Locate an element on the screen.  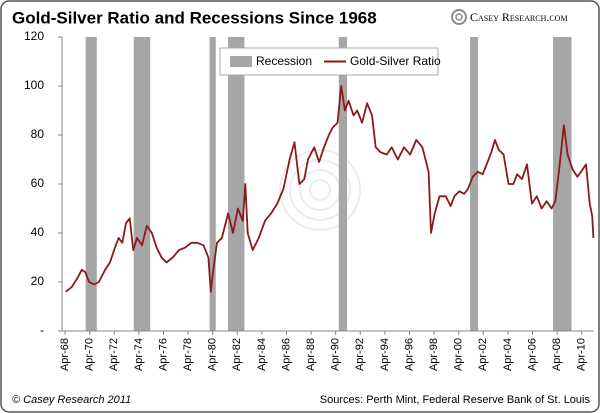
legend-label: Gold-Silver Ratio is located at coordinates (395, 61).